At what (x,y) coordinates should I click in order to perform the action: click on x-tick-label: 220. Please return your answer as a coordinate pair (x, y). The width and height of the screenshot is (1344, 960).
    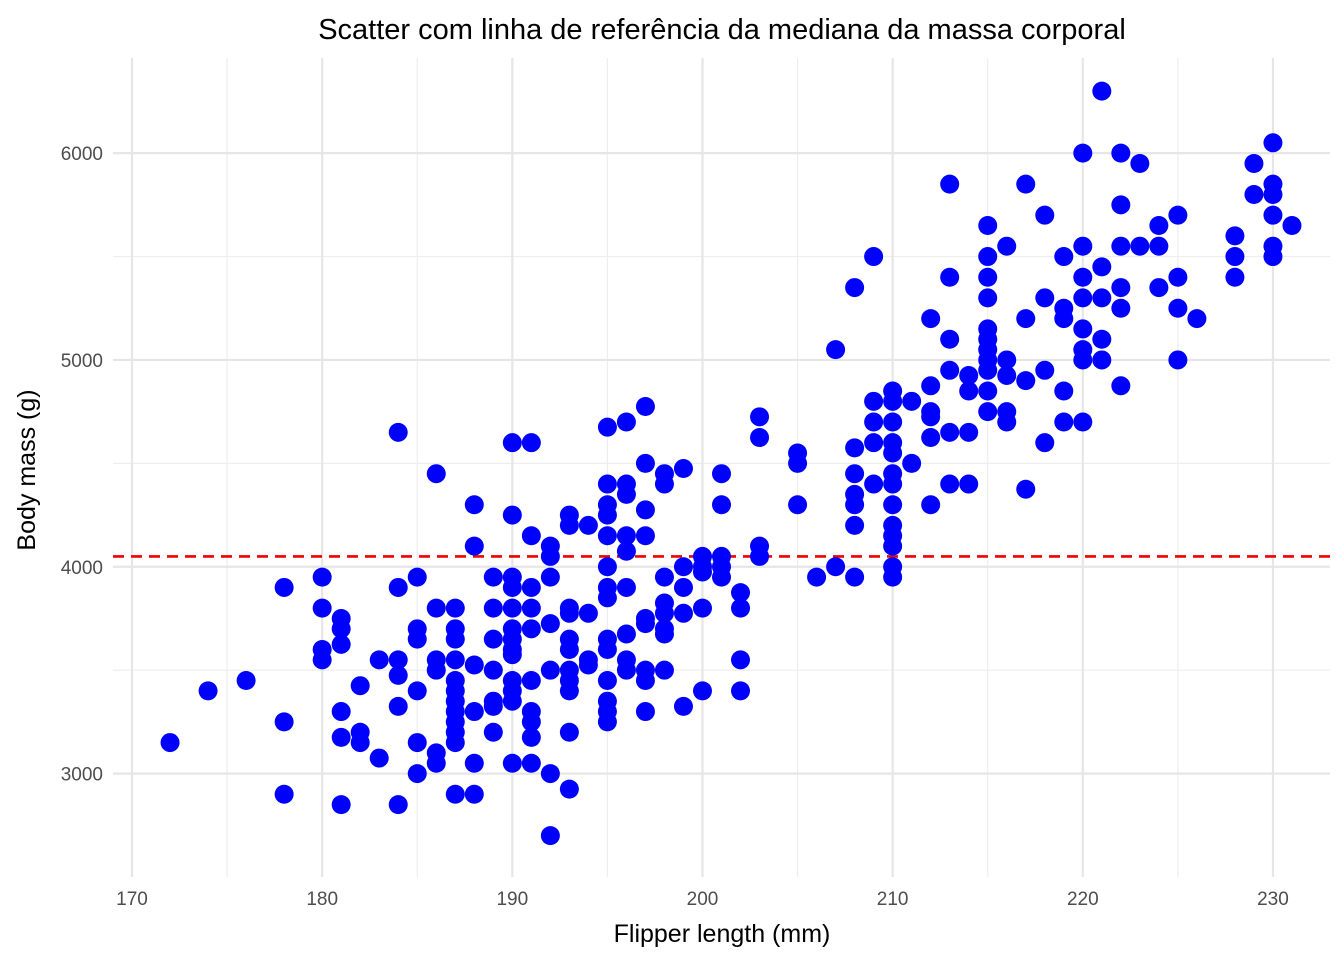
    Looking at the image, I should click on (1083, 899).